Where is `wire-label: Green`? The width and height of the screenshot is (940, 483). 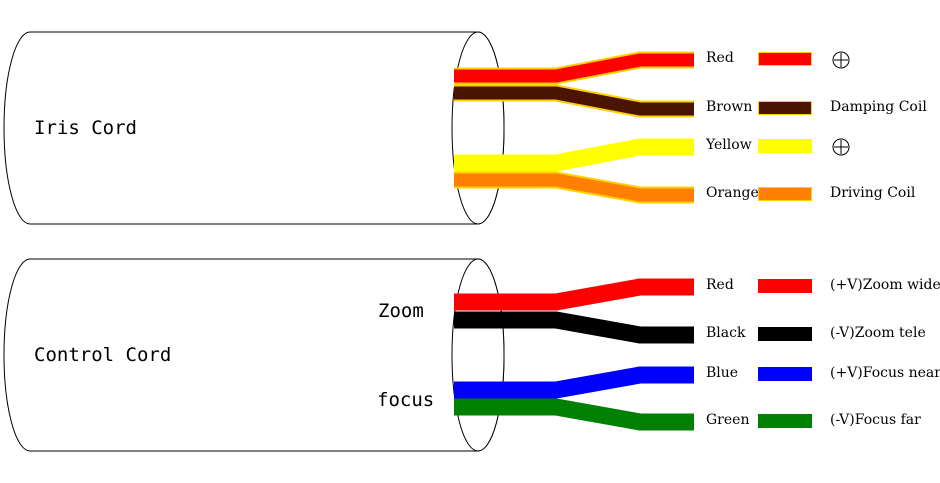
wire-label: Green is located at coordinates (727, 420).